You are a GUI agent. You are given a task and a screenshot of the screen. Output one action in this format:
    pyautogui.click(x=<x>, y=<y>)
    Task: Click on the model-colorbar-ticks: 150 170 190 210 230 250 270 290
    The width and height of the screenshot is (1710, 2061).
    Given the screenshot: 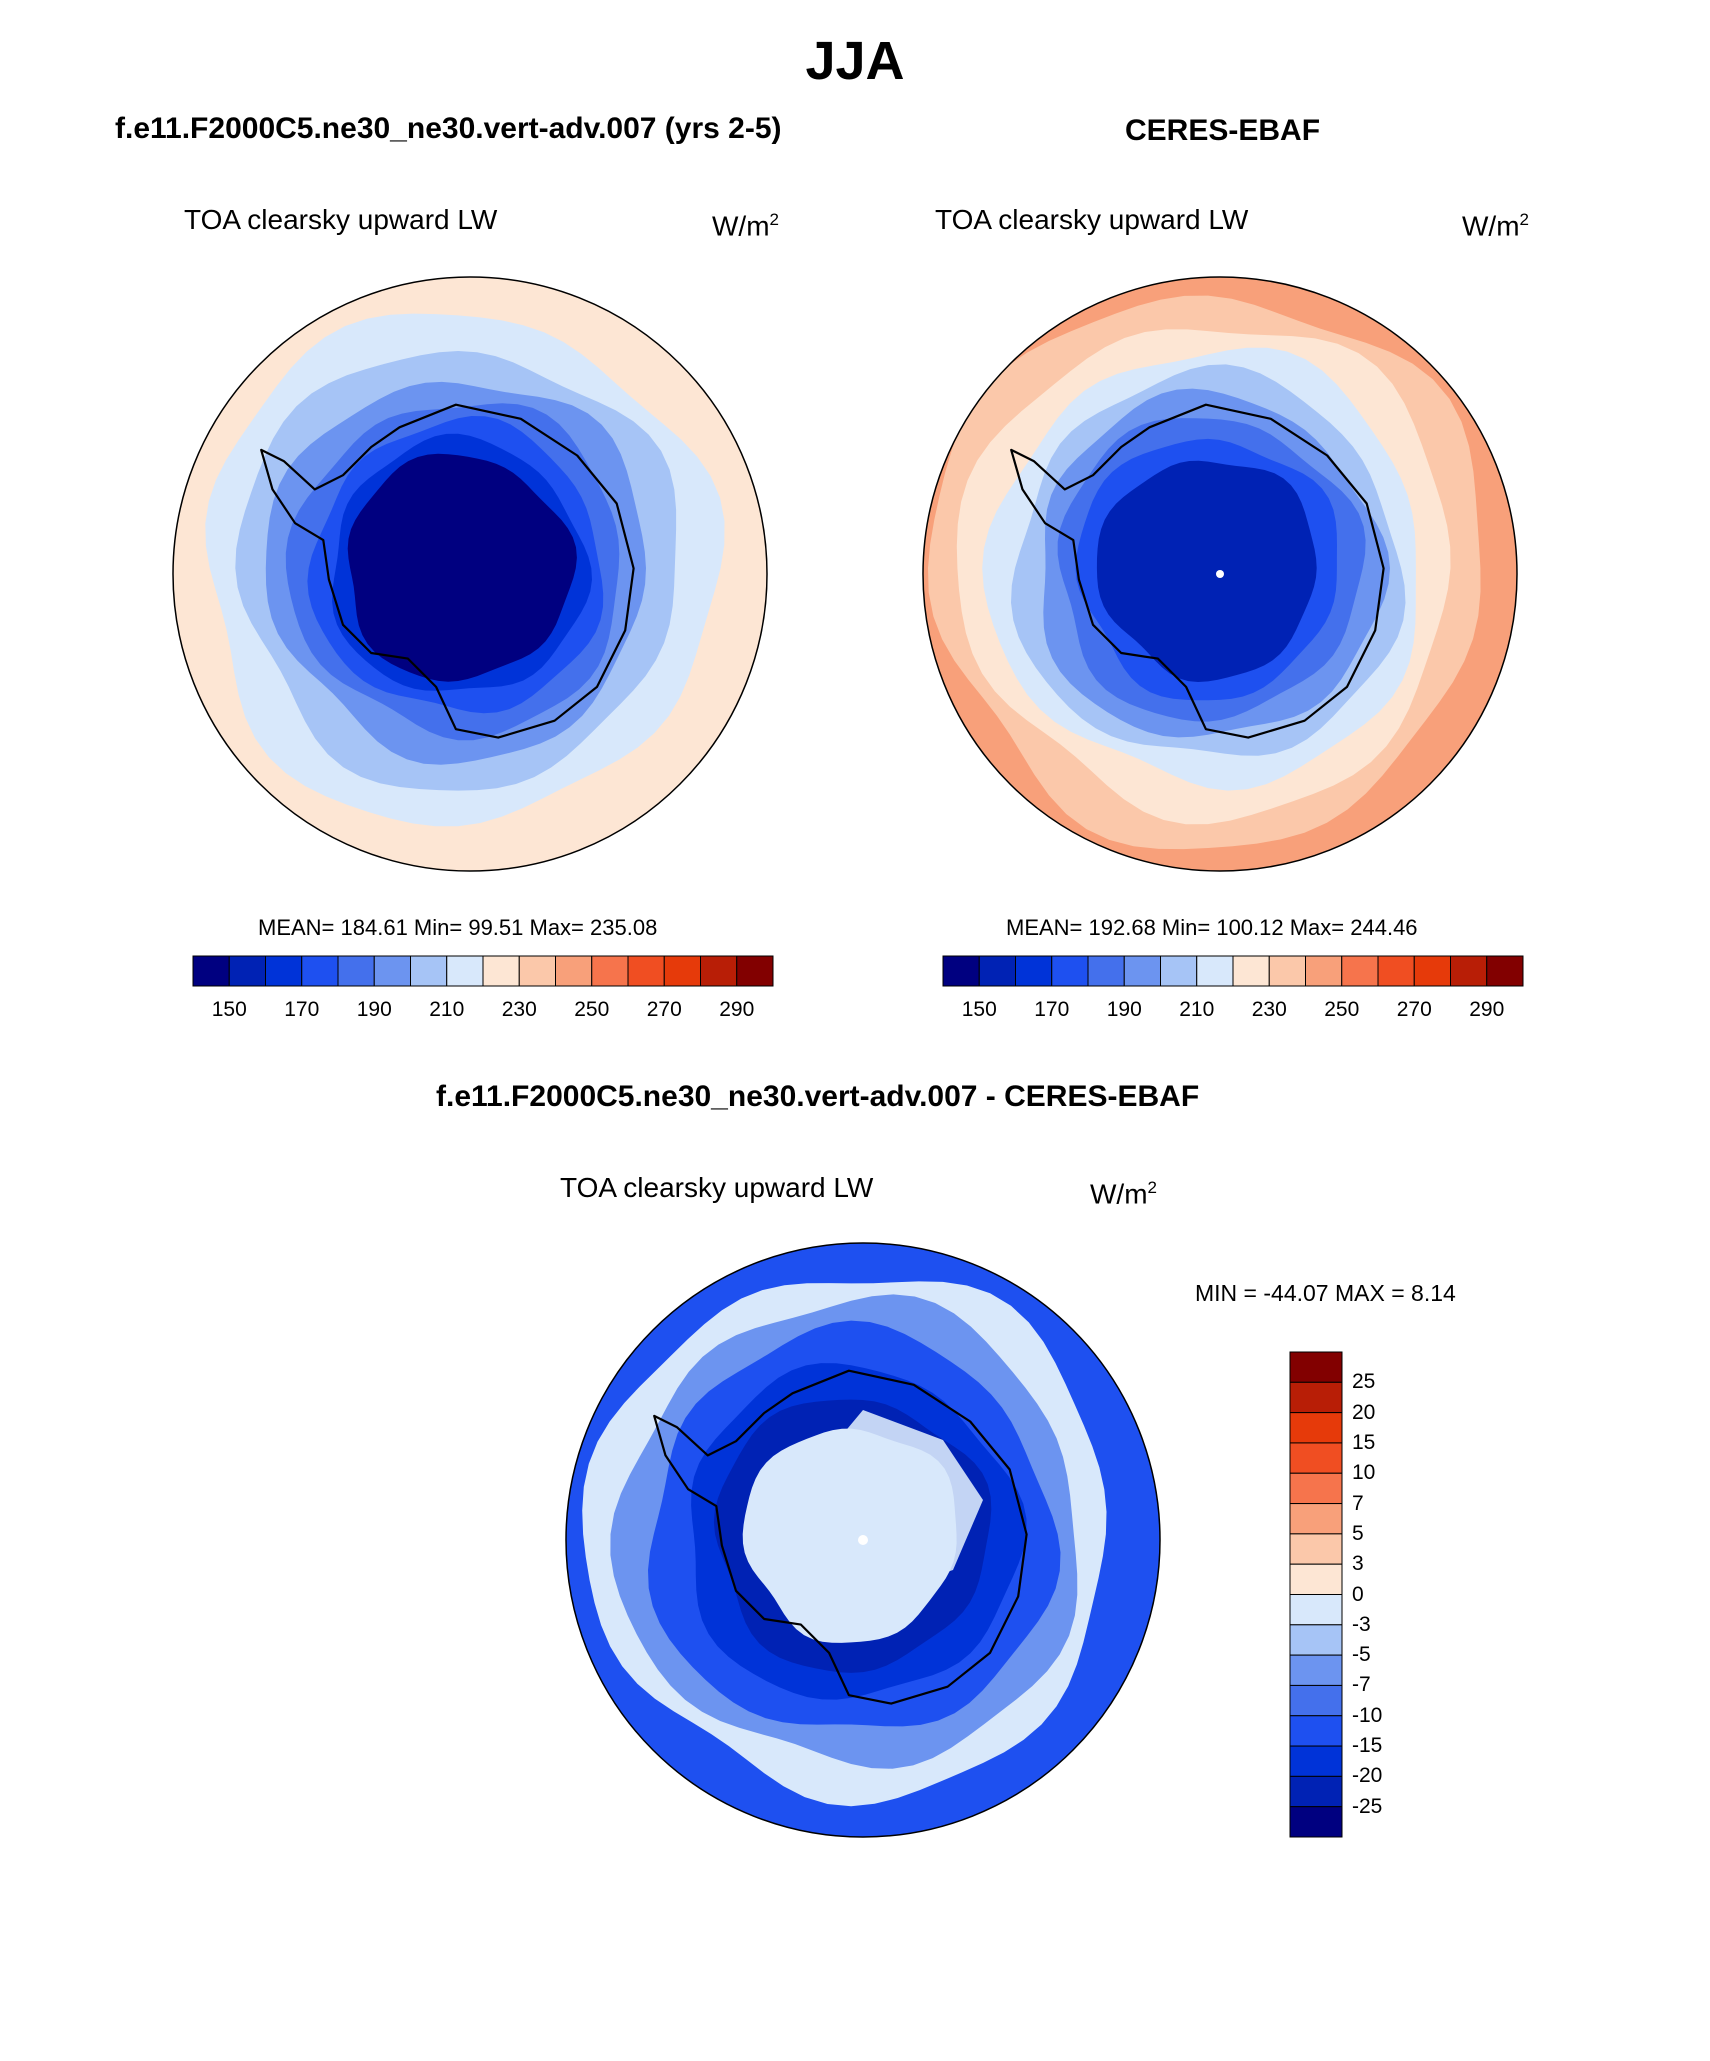 What is the action you would take?
    pyautogui.click(x=483, y=1013)
    